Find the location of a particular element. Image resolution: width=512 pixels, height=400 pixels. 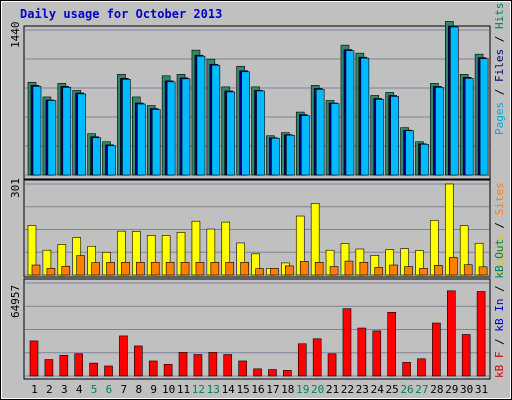

panel-middle-legend: Visits / Sites is located at coordinates (499, 228).